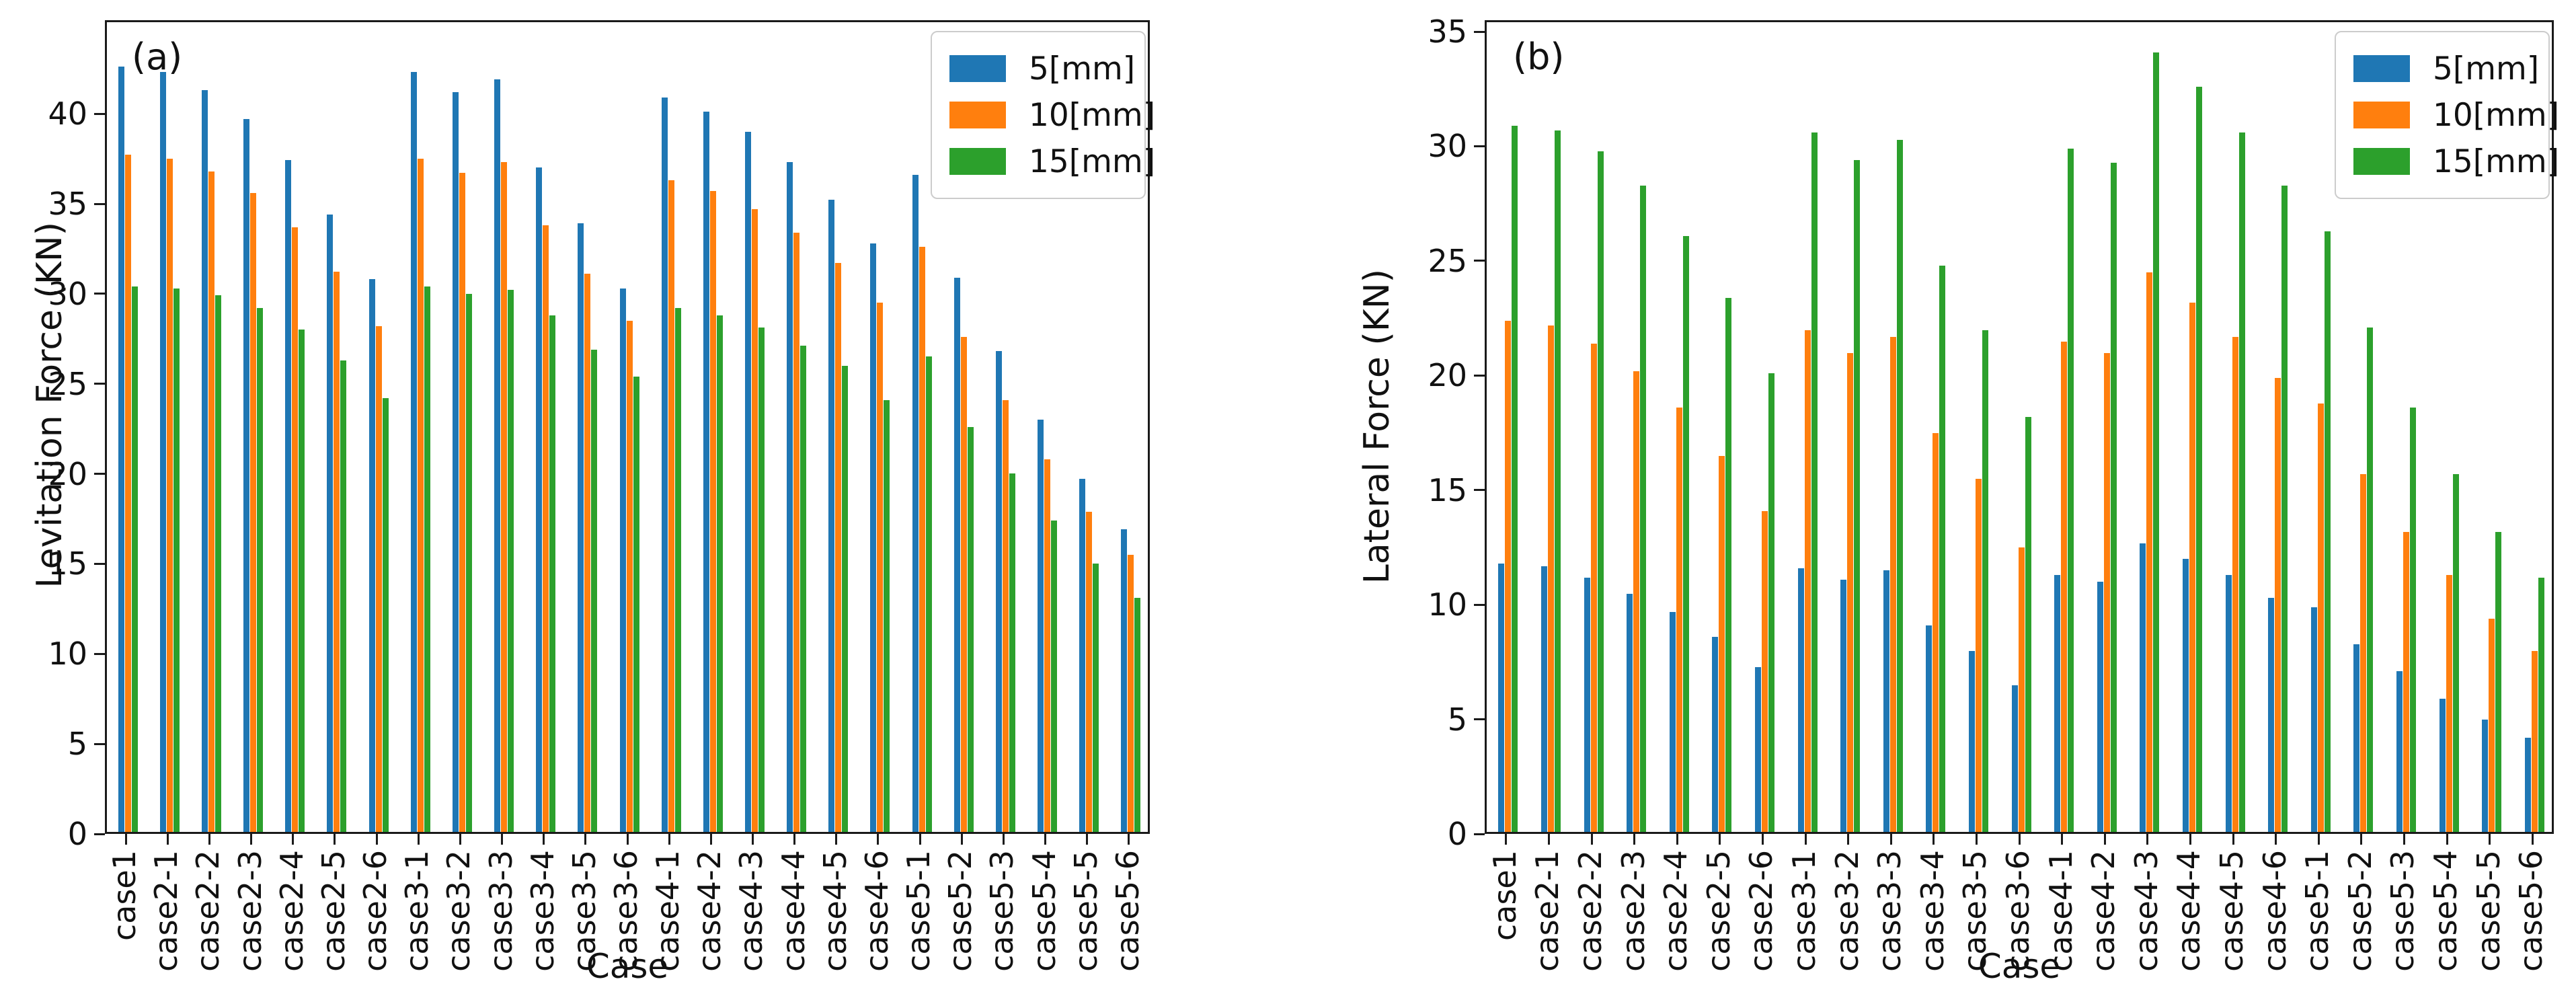 The image size is (2576, 998). I want to click on panel-label-b: (b), so click(1539, 57).